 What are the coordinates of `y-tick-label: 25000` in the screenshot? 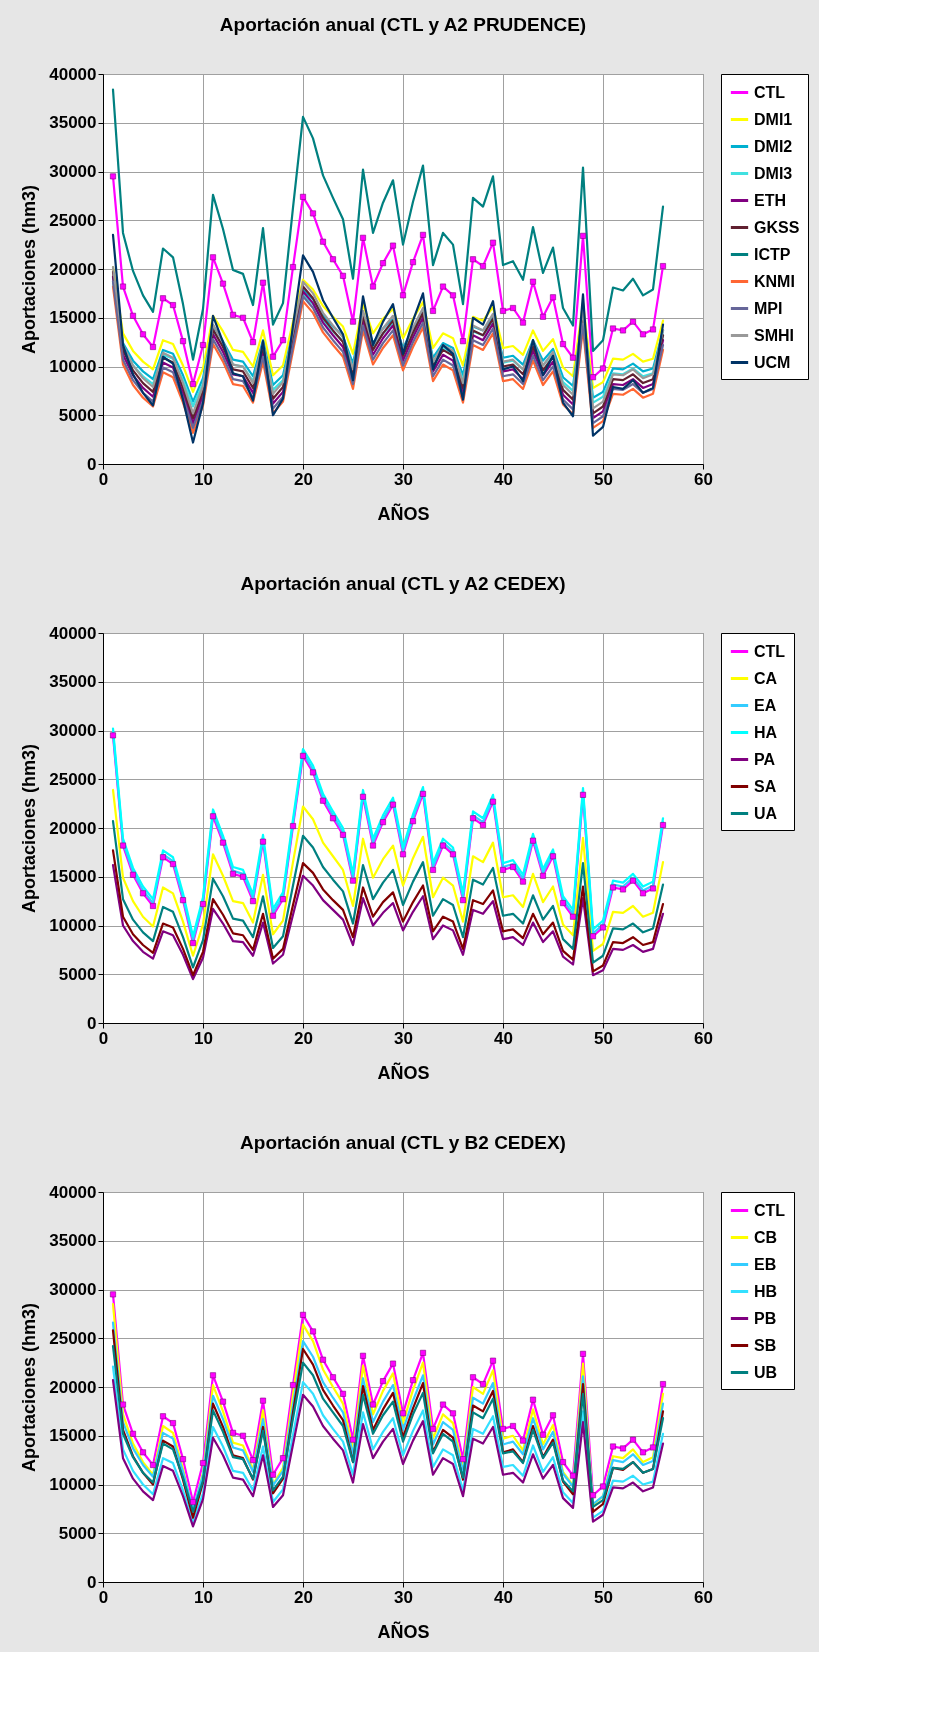 It's located at (73, 1338).